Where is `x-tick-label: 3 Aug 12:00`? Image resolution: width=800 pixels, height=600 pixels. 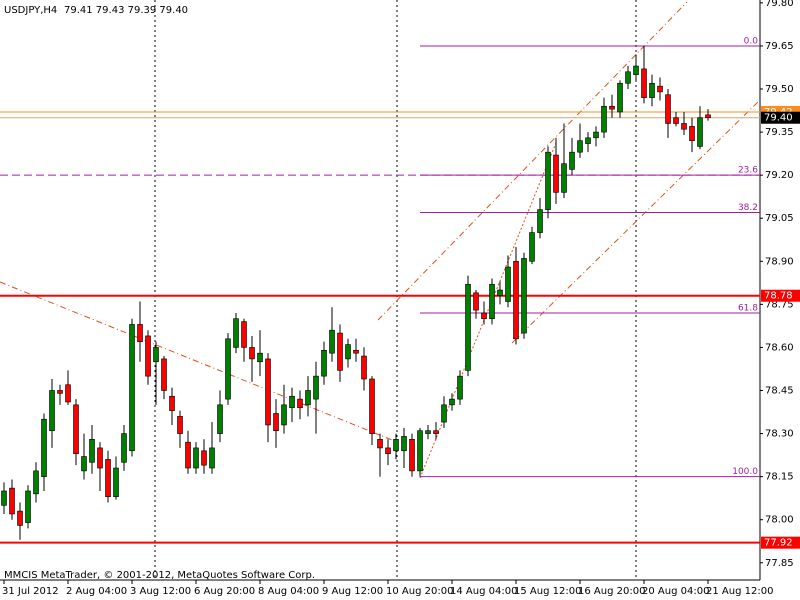 x-tick-label: 3 Aug 12:00 is located at coordinates (160, 591).